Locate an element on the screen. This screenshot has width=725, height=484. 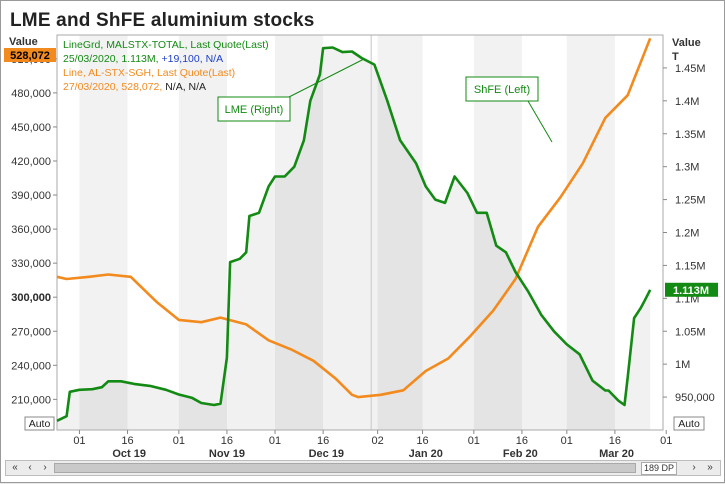
right-tick-label: 950,000 is located at coordinates (695, 398).